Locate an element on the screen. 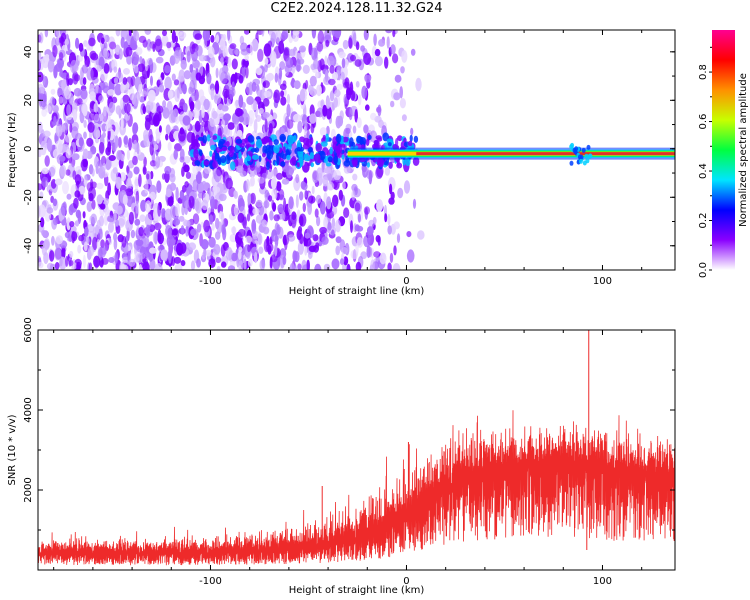  x-axis-label: Height of straight line (km) is located at coordinates (357, 291).